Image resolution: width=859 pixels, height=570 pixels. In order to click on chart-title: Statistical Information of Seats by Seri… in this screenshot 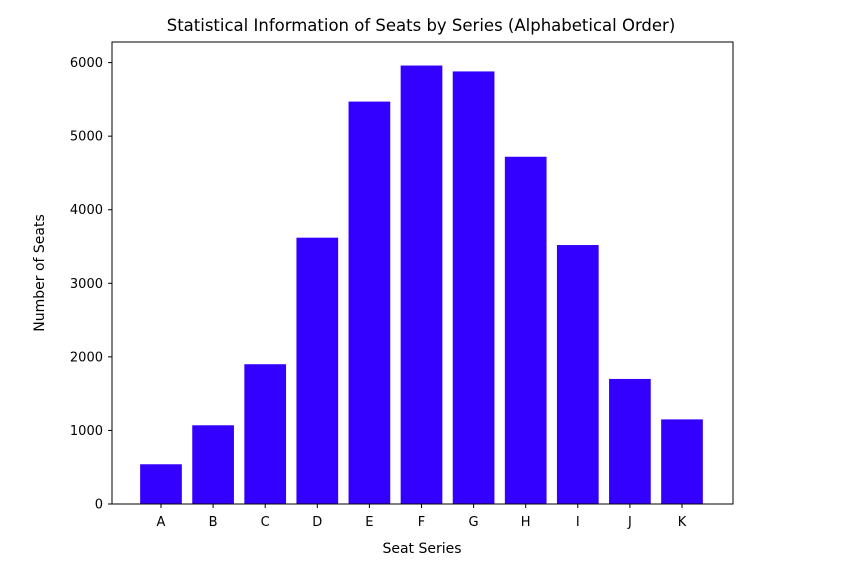, I will do `click(421, 25)`.